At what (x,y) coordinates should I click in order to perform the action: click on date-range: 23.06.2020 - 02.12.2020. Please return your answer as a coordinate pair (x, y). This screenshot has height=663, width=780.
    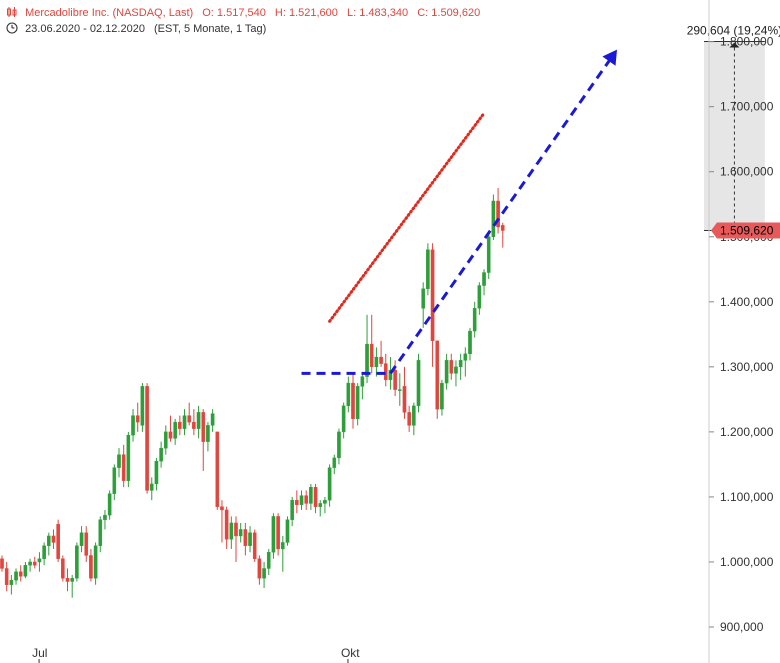
    Looking at the image, I should click on (85, 29).